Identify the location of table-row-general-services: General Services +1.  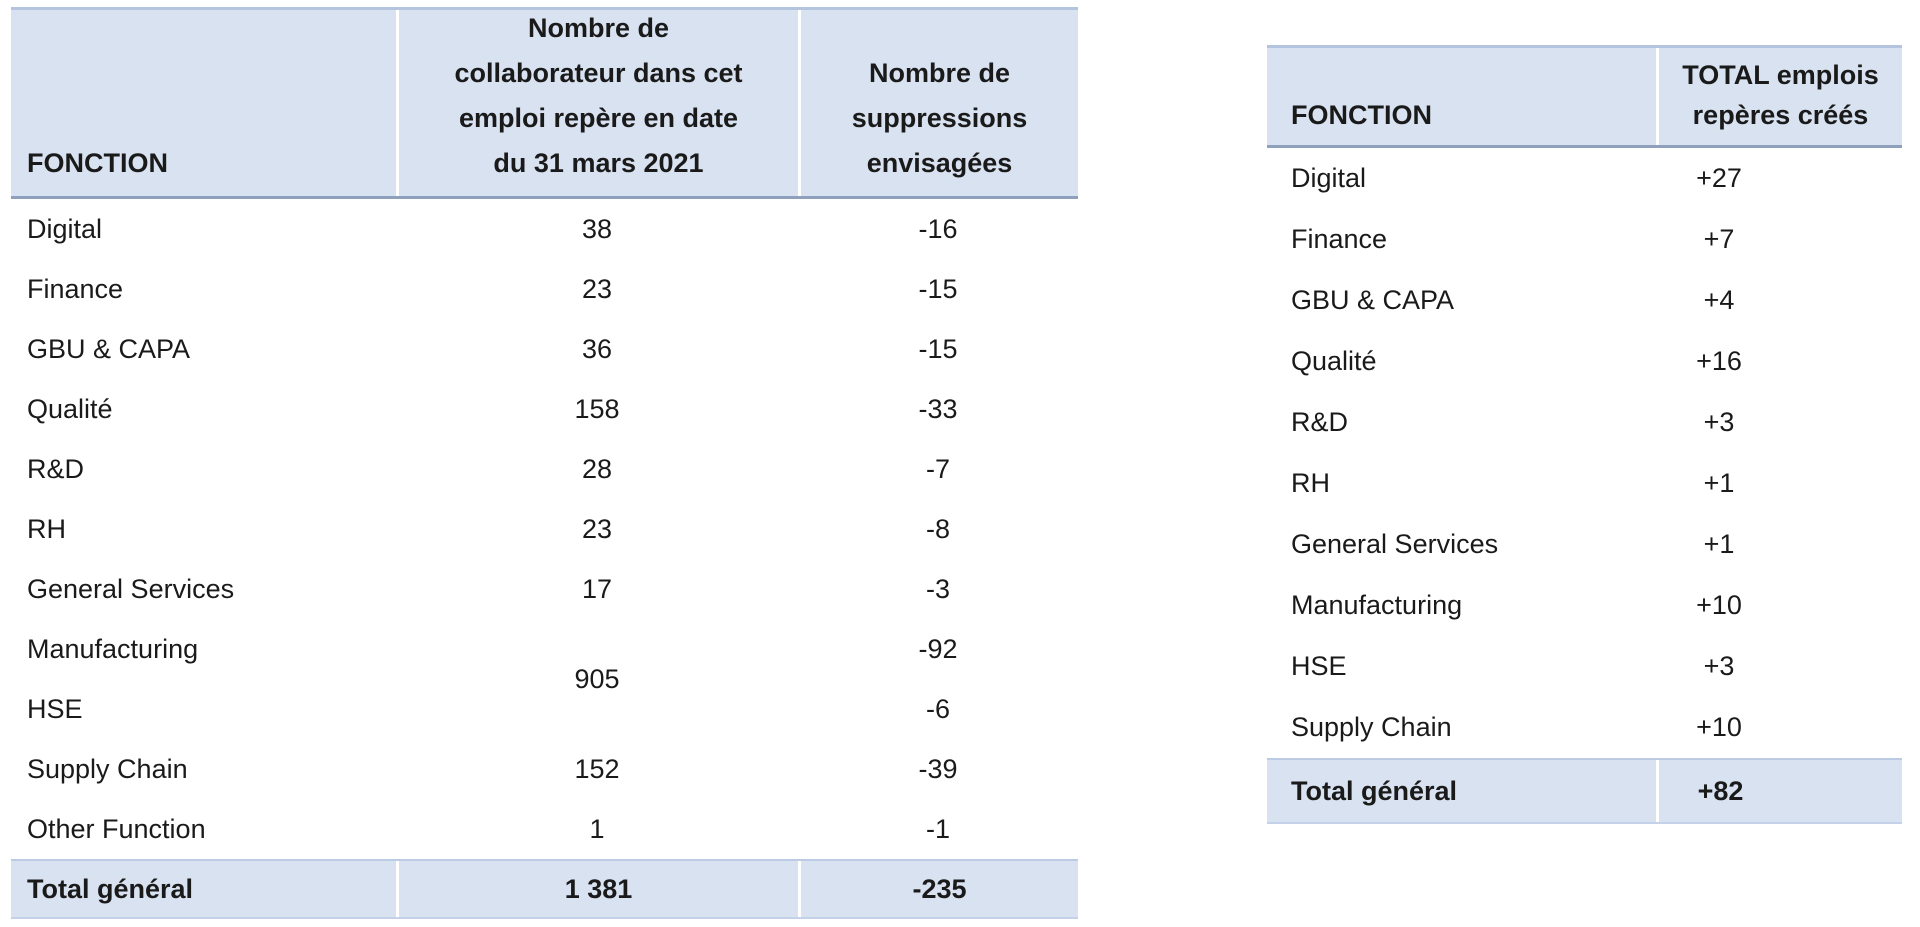
(1584, 544).